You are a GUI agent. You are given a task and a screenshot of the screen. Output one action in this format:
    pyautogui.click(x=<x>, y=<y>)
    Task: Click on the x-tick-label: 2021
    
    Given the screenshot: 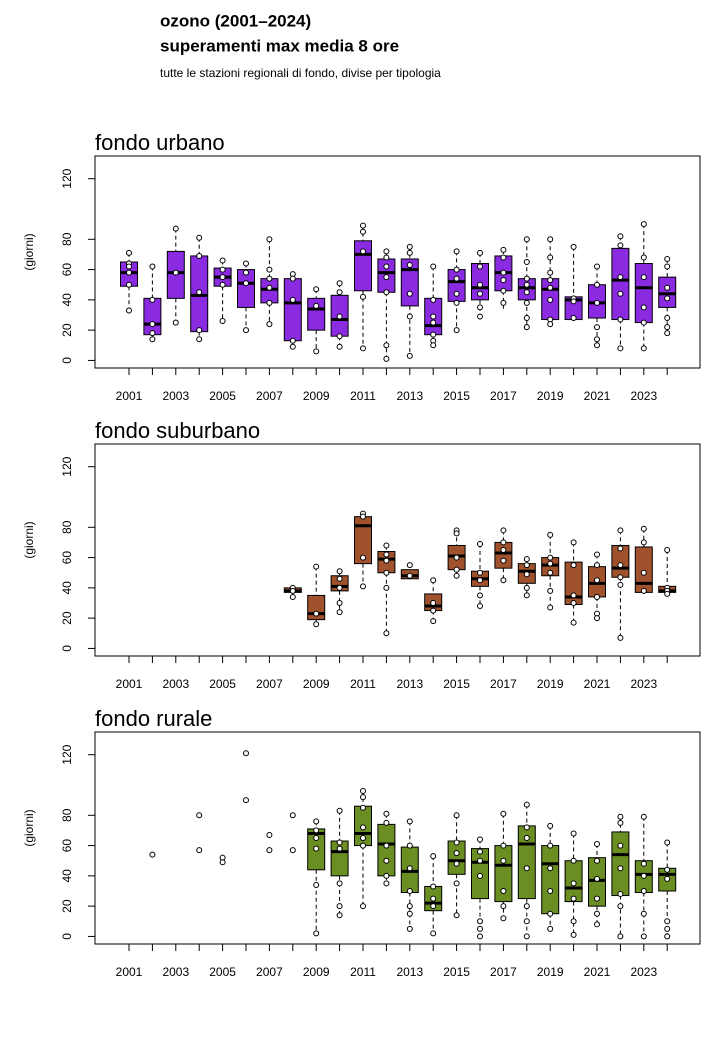 What is the action you would take?
    pyautogui.click(x=597, y=972)
    